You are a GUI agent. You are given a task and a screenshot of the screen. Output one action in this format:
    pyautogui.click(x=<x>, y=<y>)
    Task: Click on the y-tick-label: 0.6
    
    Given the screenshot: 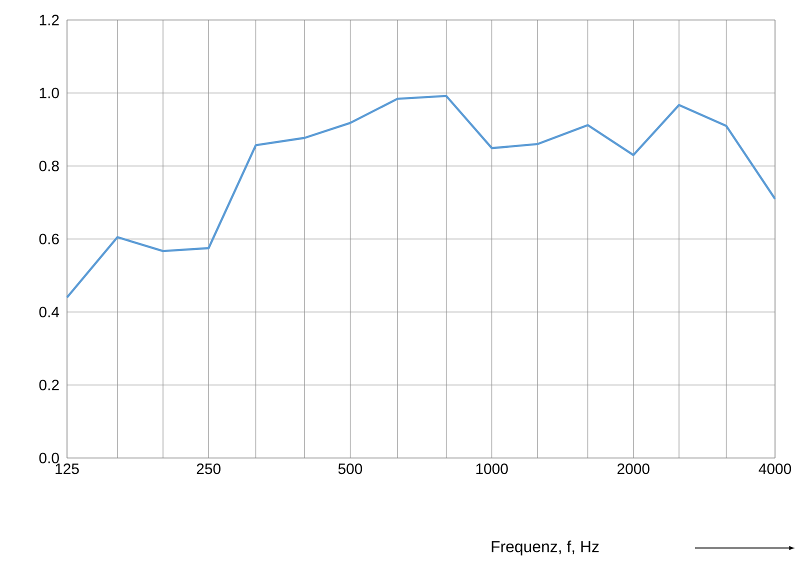 What is the action you would take?
    pyautogui.click(x=49, y=239)
    